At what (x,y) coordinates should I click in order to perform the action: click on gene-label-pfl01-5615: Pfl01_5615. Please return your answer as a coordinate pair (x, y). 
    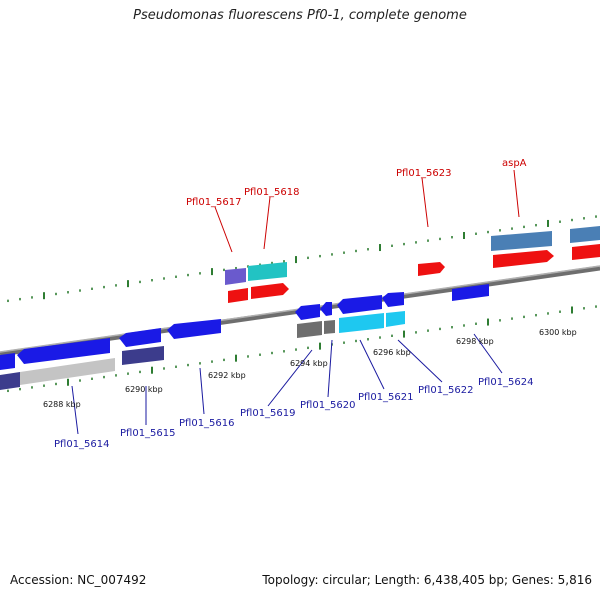
    Looking at the image, I should click on (148, 433).